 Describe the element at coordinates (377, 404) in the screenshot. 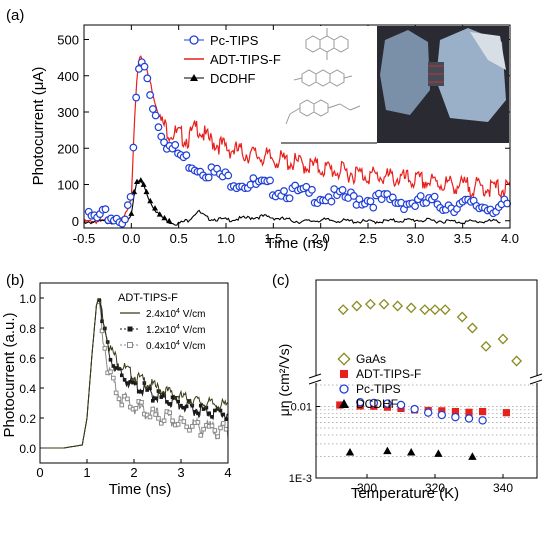

I see `legend-c-label-dcdhf: DCDHF` at that location.